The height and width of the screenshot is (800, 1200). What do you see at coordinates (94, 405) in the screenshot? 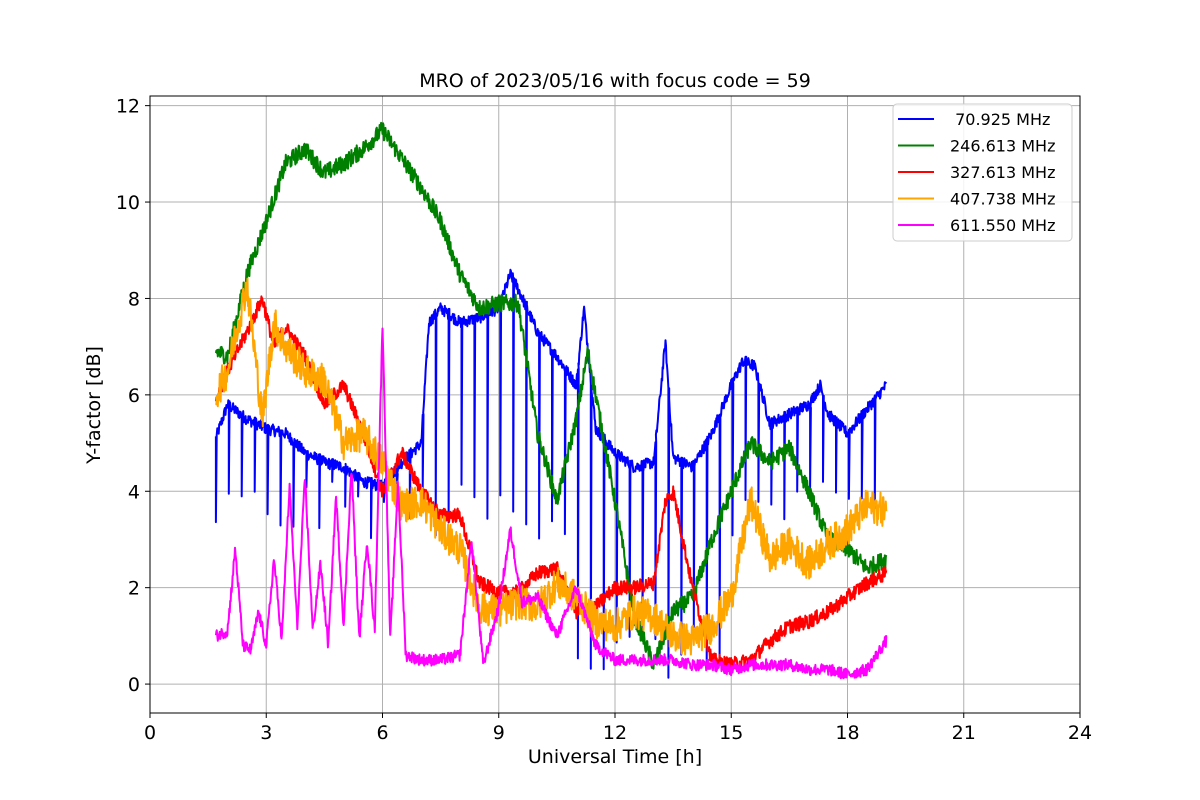
I see `y-axis-label: Y-factor [dB]` at bounding box center [94, 405].